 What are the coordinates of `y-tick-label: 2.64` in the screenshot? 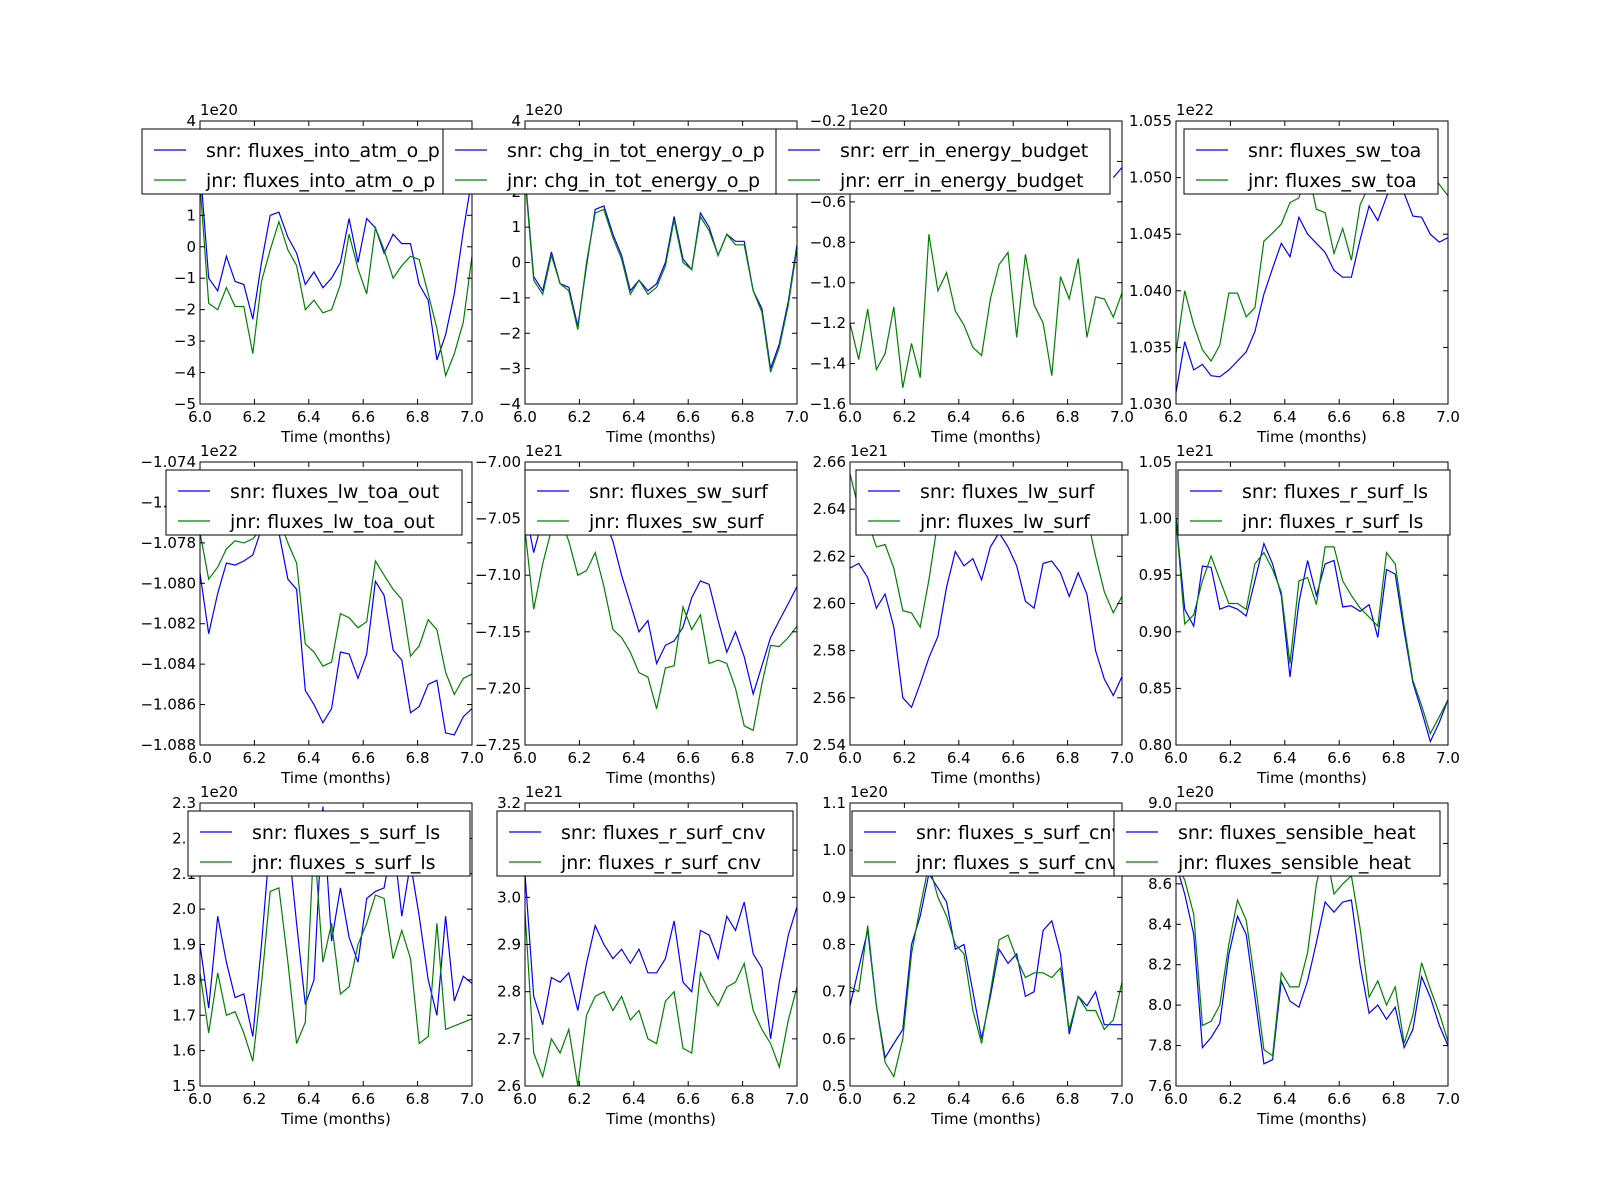 It's located at (829, 509).